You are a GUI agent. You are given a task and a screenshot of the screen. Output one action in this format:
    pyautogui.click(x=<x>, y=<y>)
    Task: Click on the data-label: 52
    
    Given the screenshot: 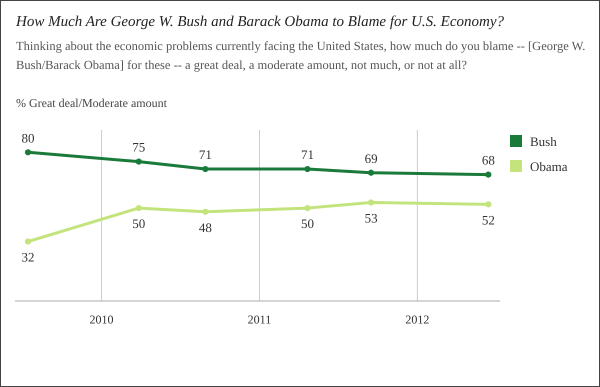 What is the action you would take?
    pyautogui.click(x=488, y=220)
    